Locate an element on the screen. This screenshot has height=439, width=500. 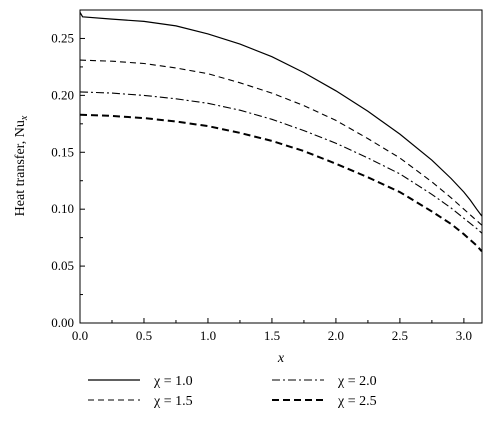
y-axis-label: Heat transfer, Nux is located at coordinates (21, 165).